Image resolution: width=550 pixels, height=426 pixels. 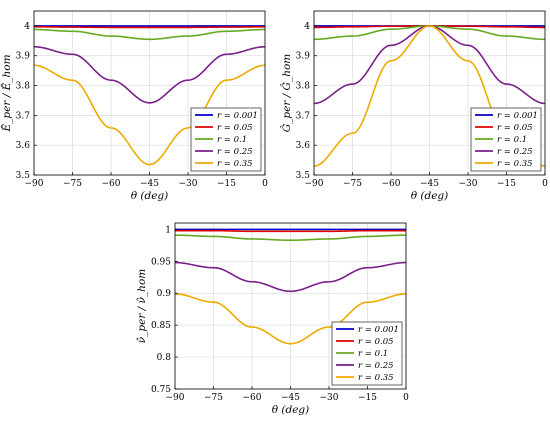 I want to click on y-axis-label: Ĝ_per / Ĝ_hom, so click(x=286, y=93).